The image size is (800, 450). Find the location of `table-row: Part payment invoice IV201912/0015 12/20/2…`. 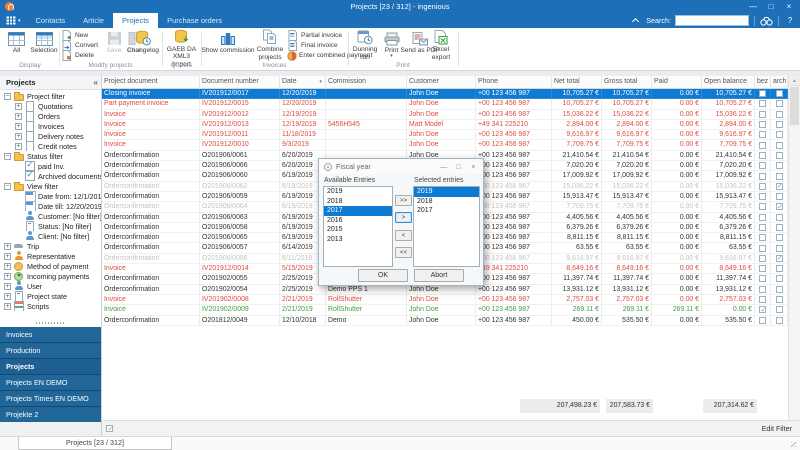

table-row: Part payment invoice IV201912/0015 12/20/2… is located at coordinates (451, 104).